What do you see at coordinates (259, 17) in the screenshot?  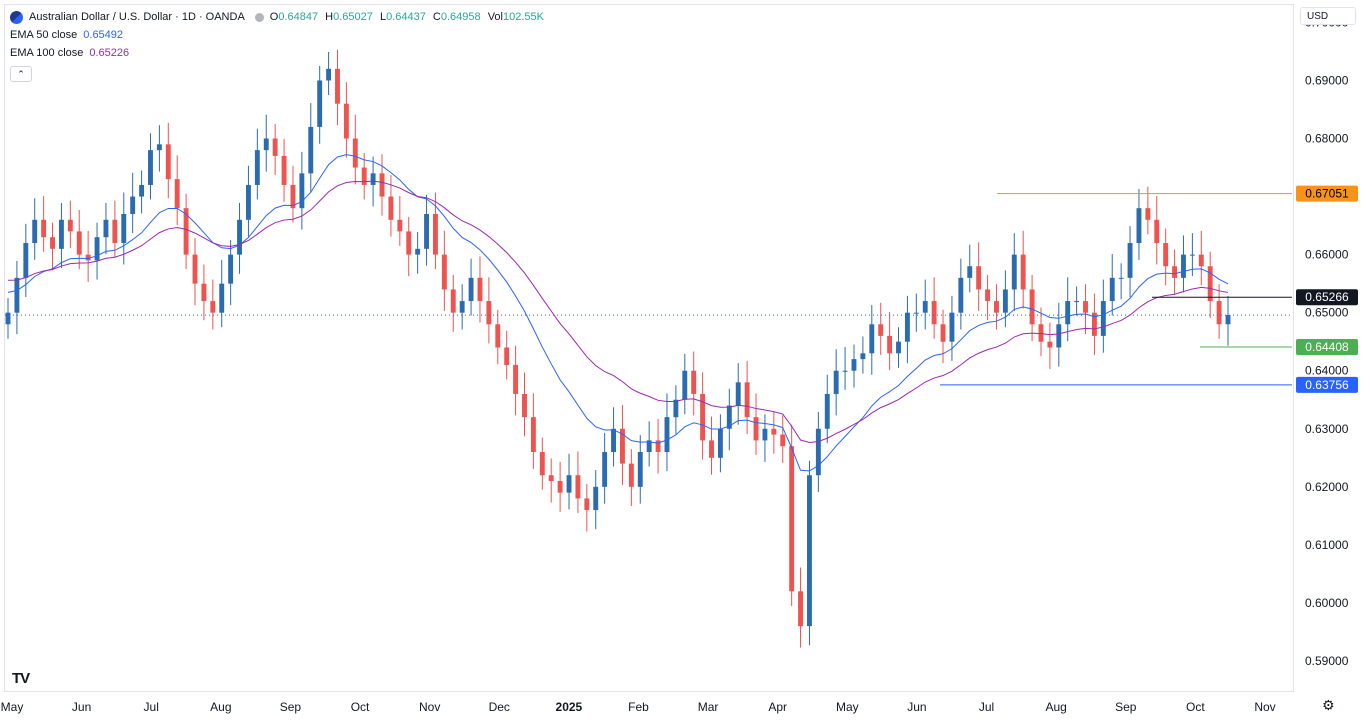 I see `market-status-icon` at bounding box center [259, 17].